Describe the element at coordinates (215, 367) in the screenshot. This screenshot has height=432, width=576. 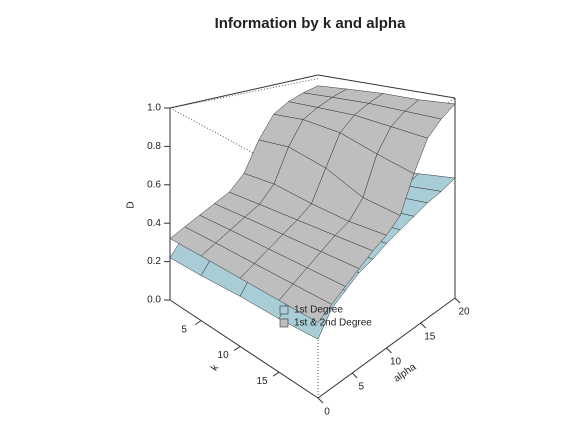
I see `x-axis-label: k` at that location.